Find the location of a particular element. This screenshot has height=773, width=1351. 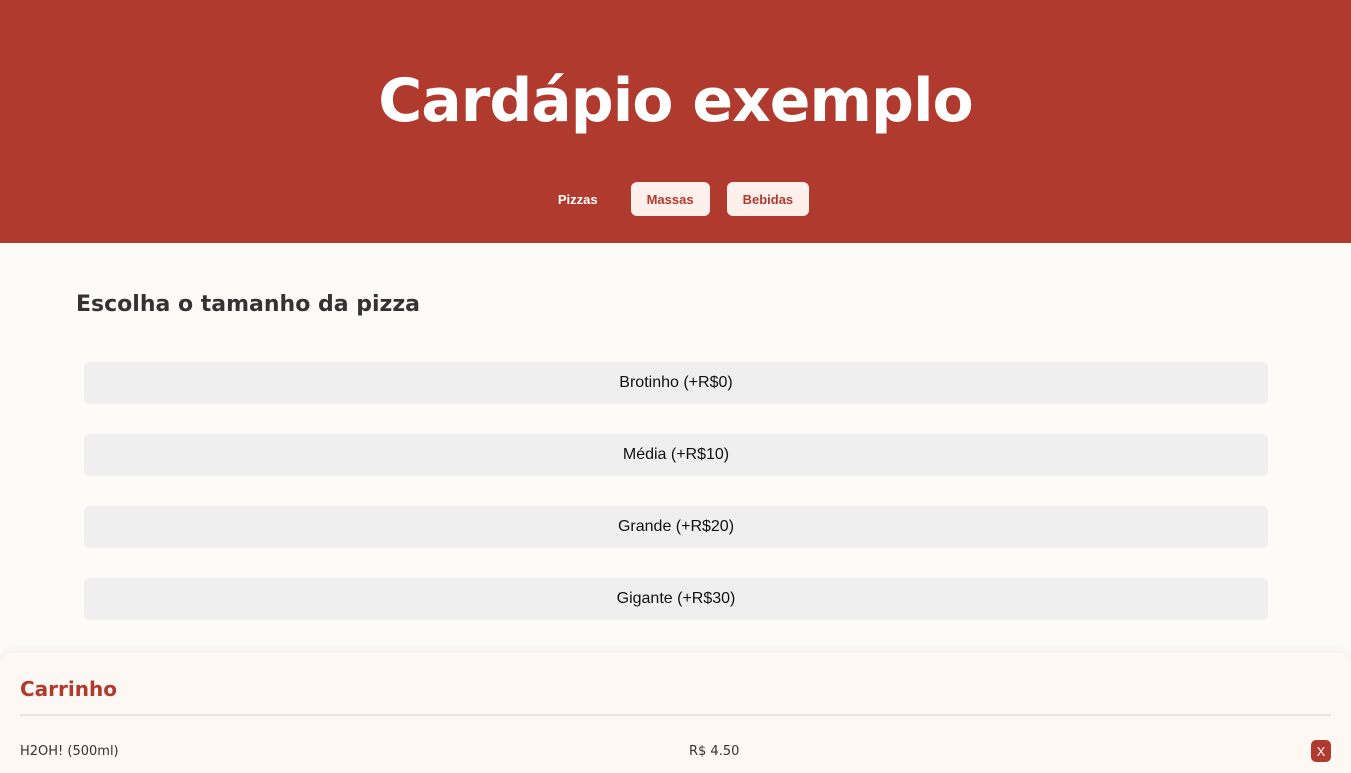

category-tabs: Pizzas Massas Bebidas is located at coordinates (675, 199).